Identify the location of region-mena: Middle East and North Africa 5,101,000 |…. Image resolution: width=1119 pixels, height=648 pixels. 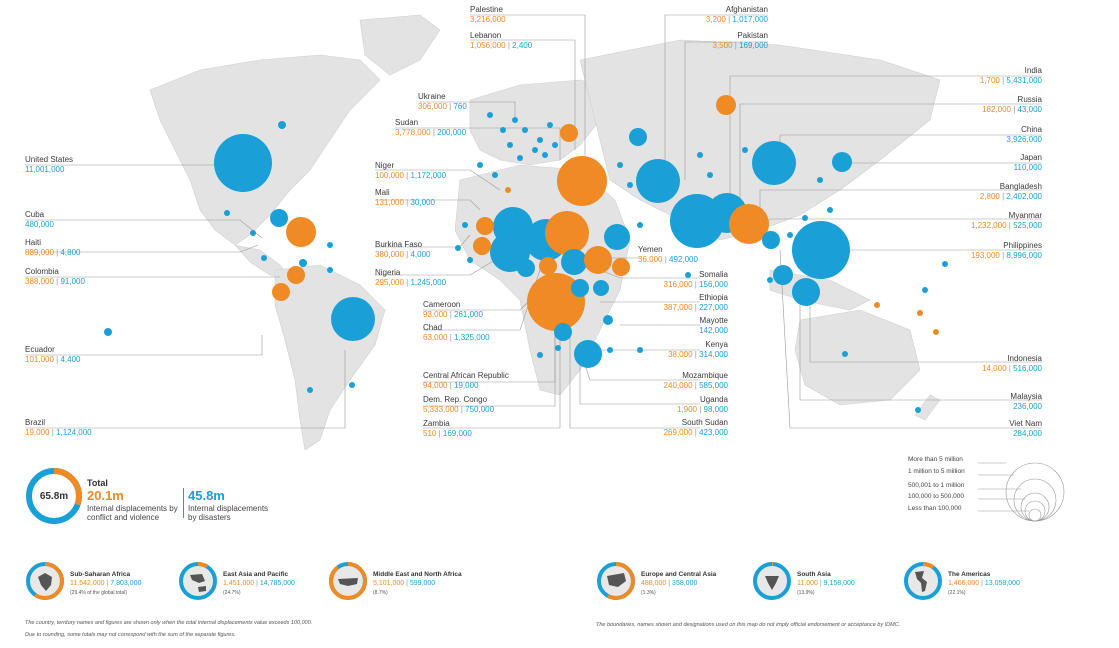
(413, 583).